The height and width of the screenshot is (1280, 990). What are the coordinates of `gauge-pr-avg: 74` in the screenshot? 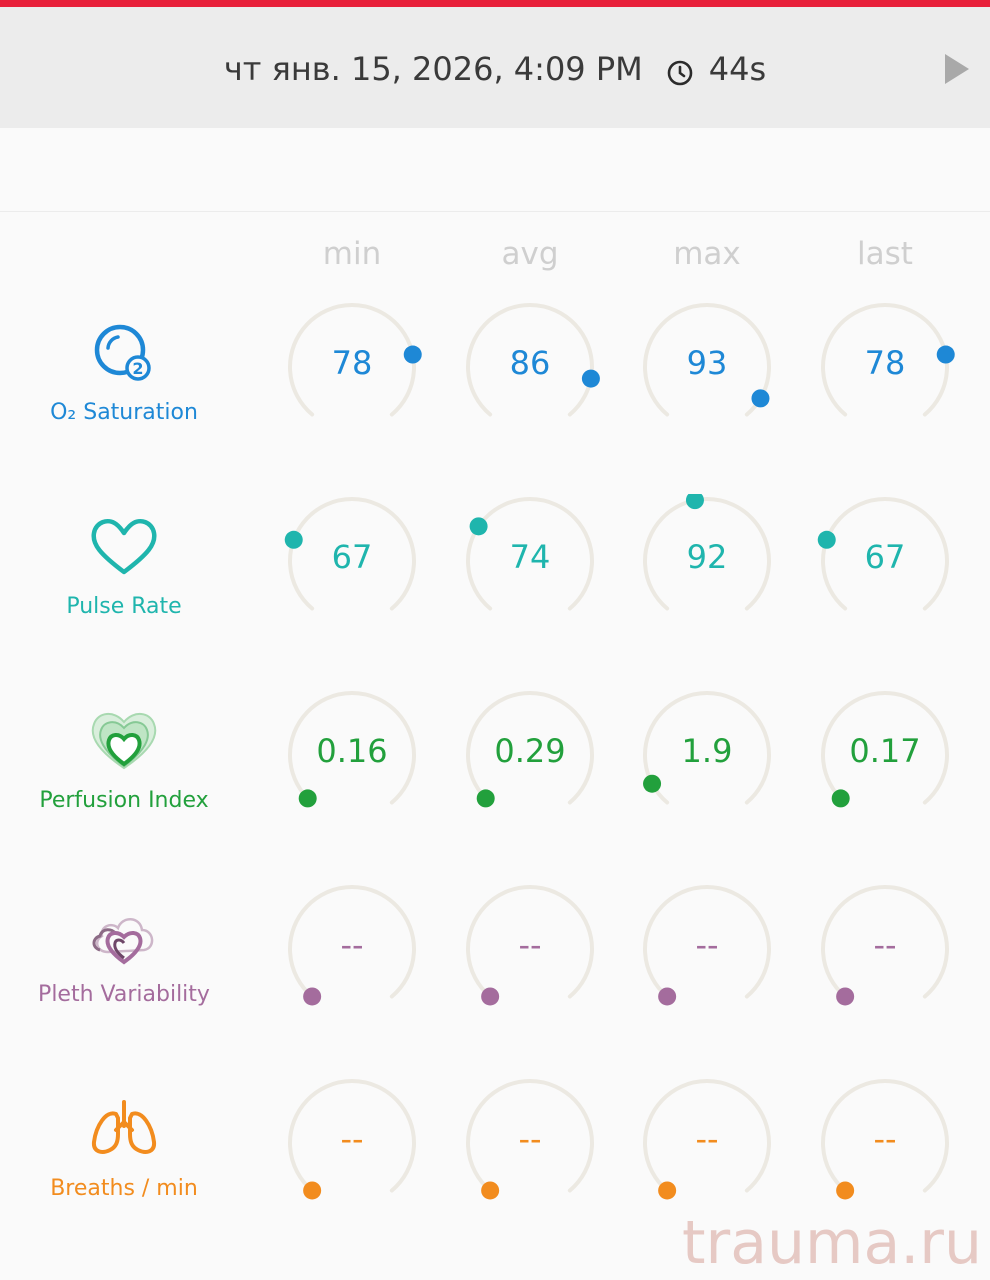 It's located at (530, 559).